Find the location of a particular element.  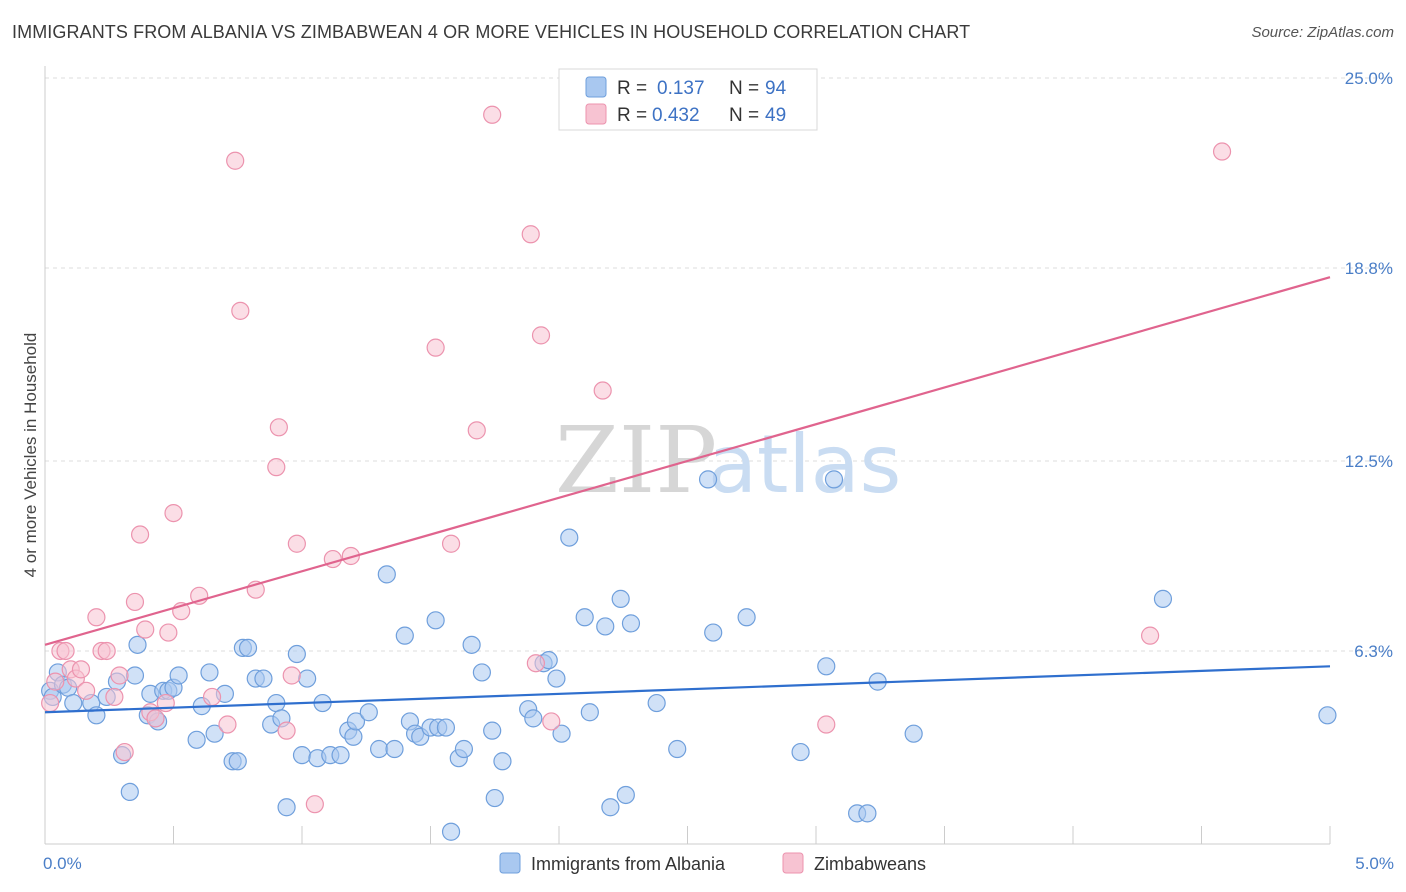

chart-source: Source: ZipAtlas.com is located at coordinates (1322, 32).